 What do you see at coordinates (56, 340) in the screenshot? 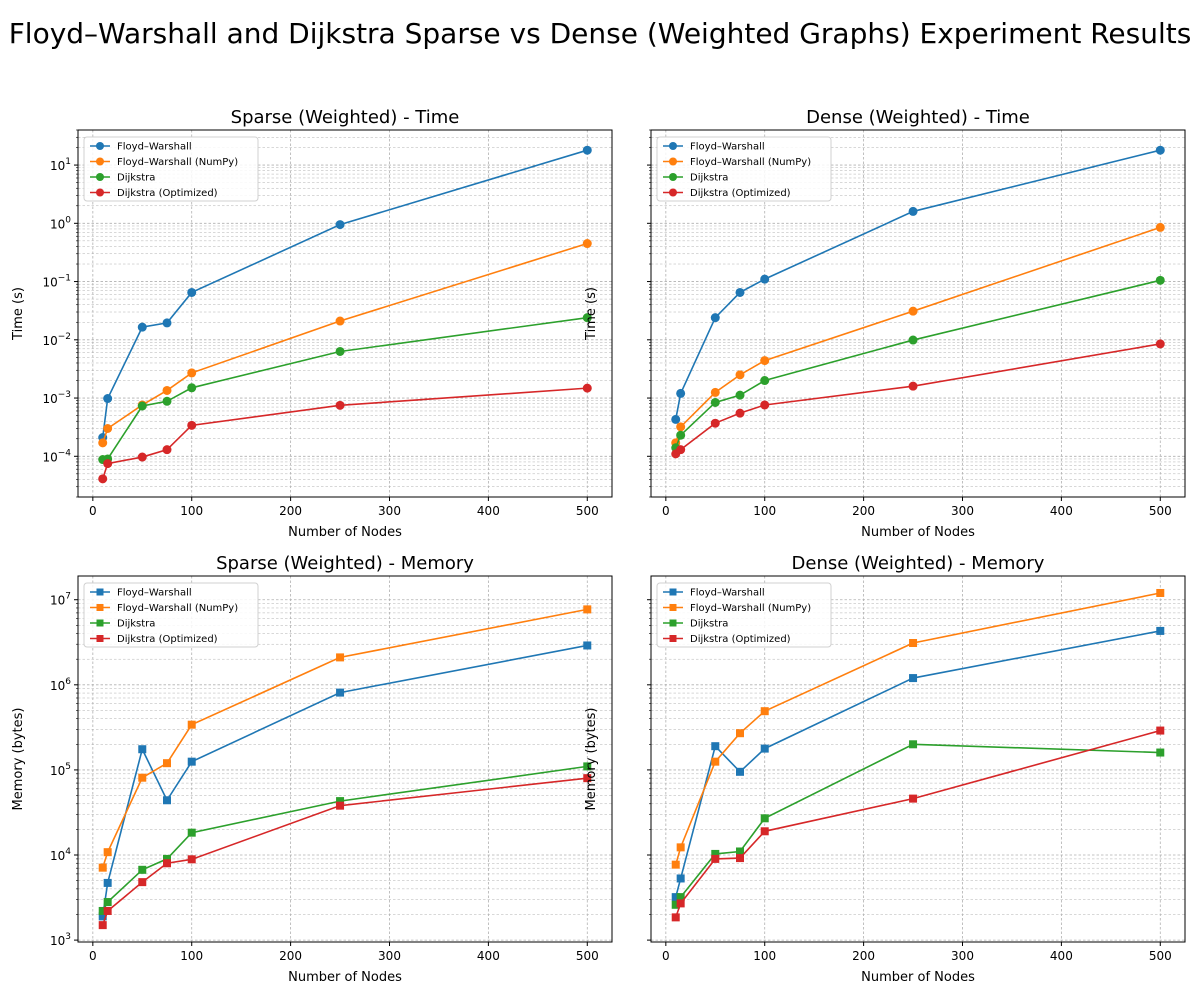
I see `y-tick-label: 10⁻²` at bounding box center [56, 340].